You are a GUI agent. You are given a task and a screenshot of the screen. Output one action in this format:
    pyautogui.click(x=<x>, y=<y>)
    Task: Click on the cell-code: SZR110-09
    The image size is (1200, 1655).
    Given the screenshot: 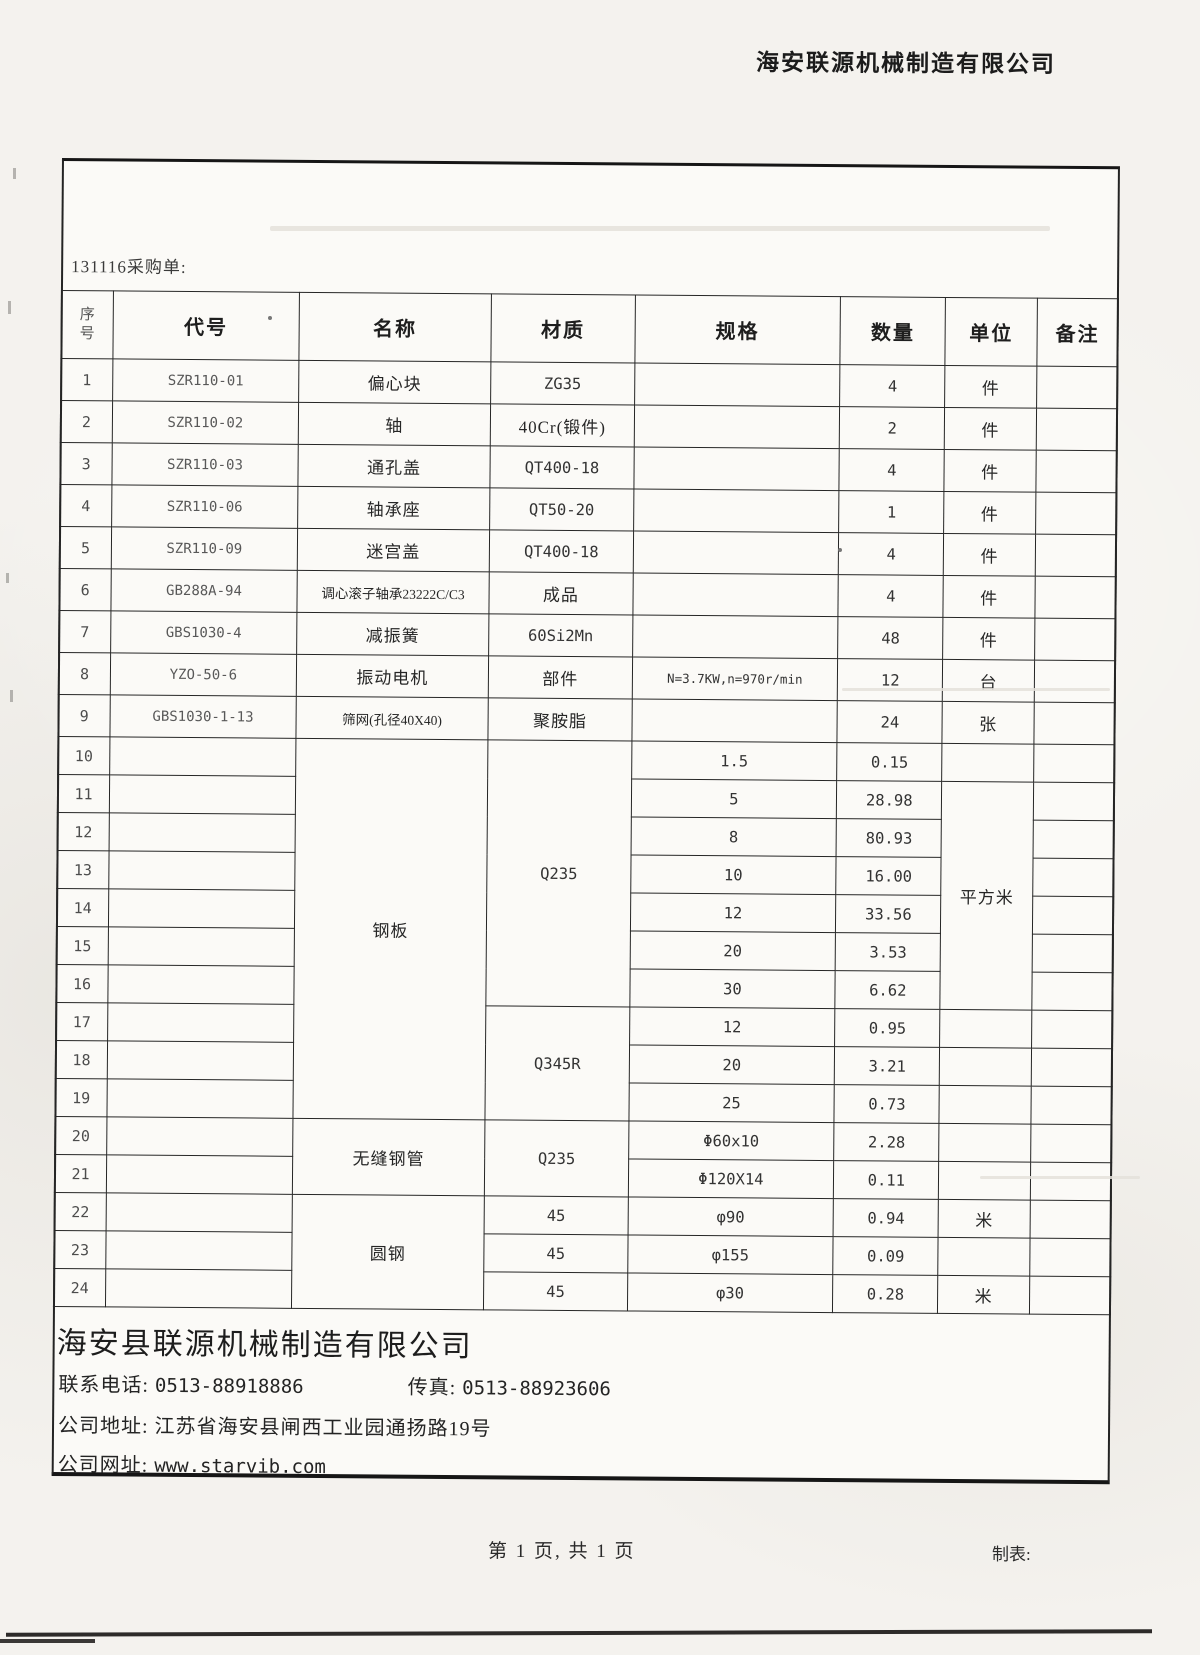 What is the action you would take?
    pyautogui.click(x=204, y=548)
    